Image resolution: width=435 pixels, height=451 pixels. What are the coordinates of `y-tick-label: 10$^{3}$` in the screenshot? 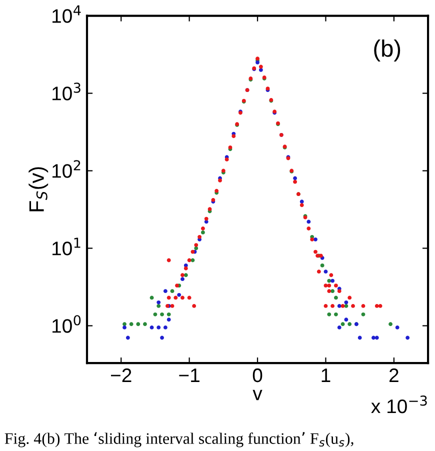 It's located at (66, 91).